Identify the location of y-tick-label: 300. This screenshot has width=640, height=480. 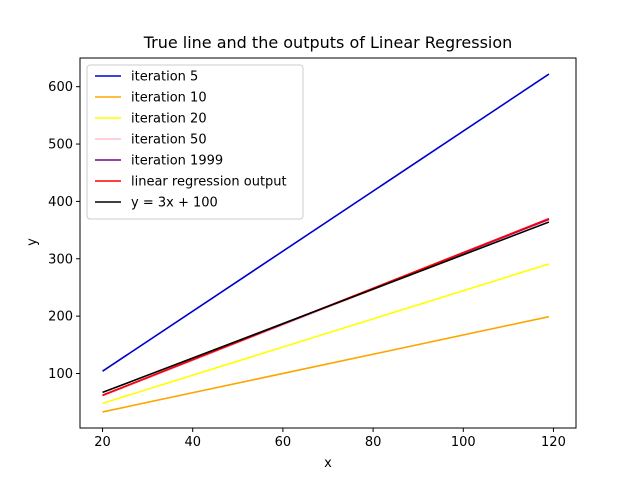
(60, 259).